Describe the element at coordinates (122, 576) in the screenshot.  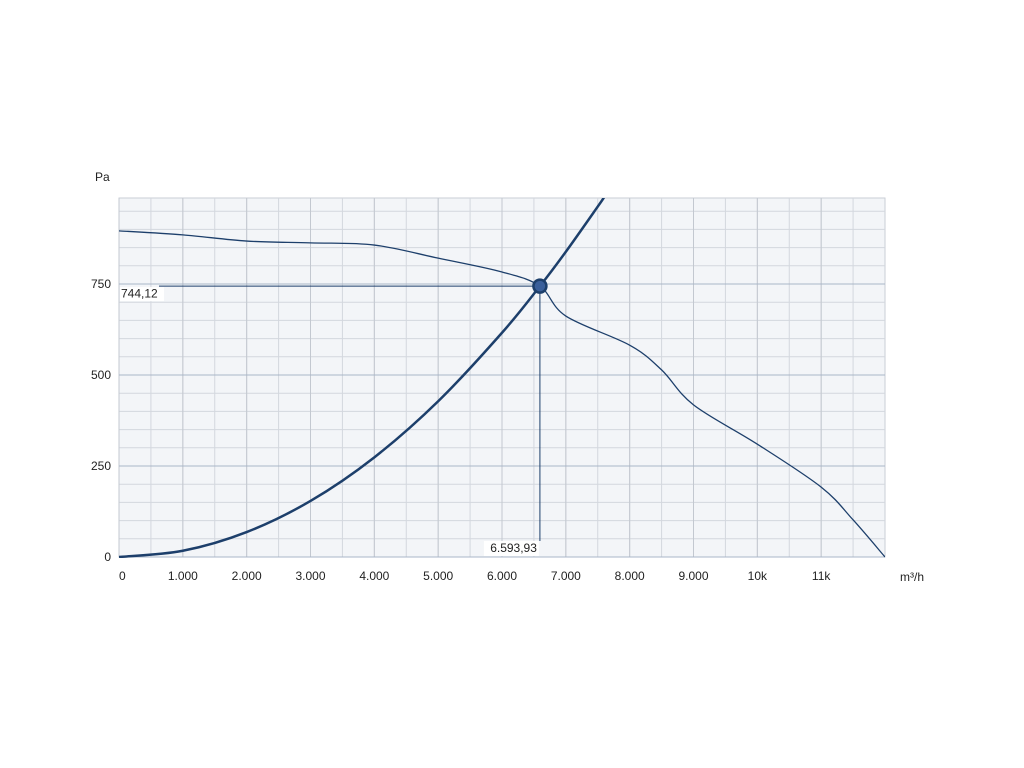
I see `x-tick-label: 0` at that location.